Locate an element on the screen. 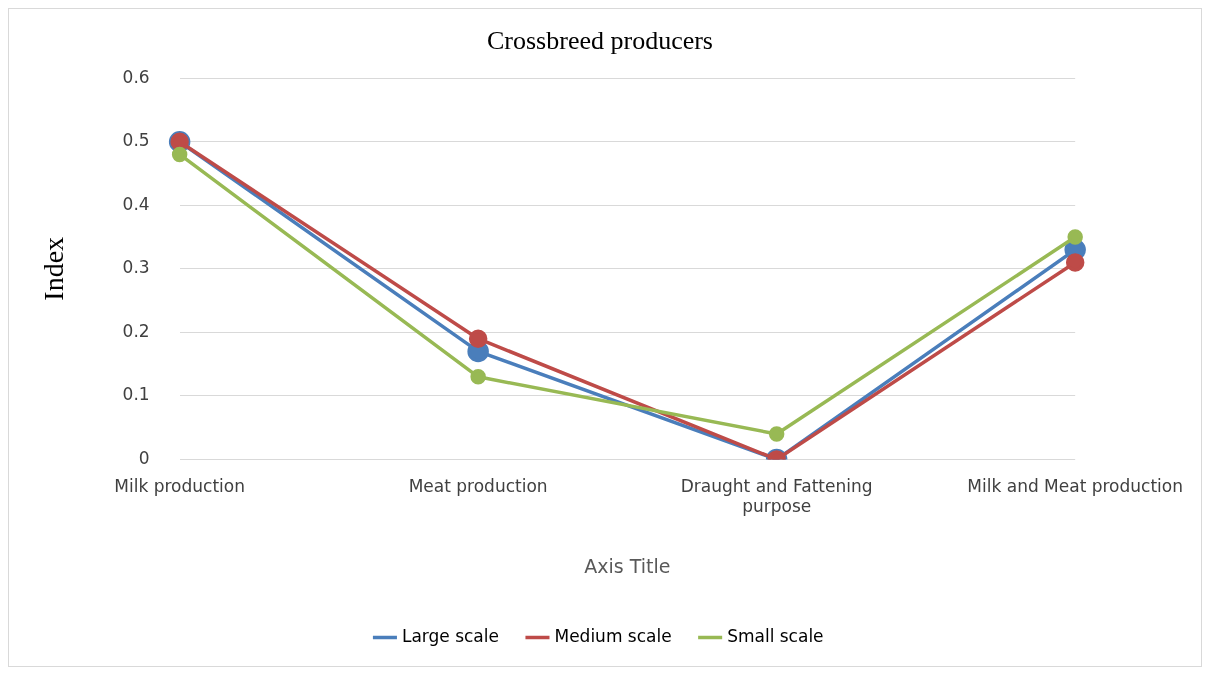 This screenshot has height=675, width=1210. legend-label: Small scale is located at coordinates (775, 635).